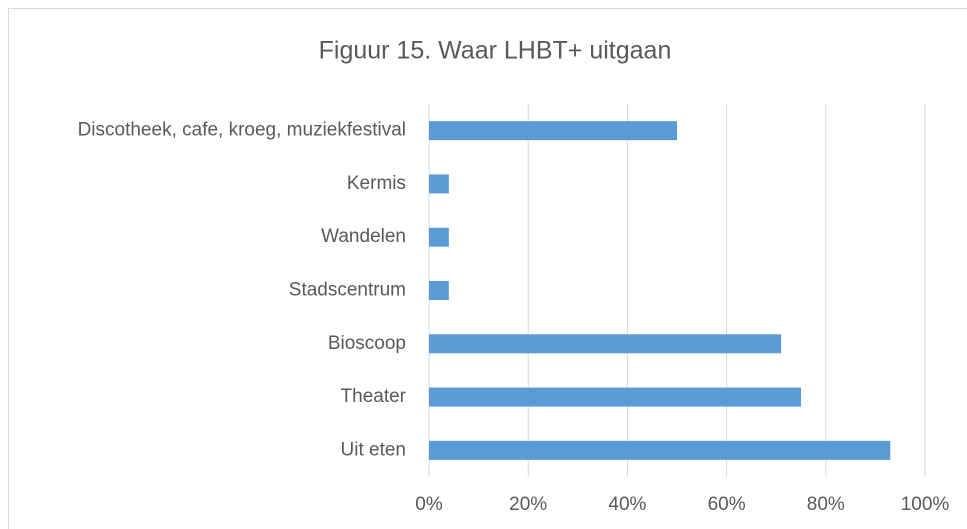 The image size is (967, 529). What do you see at coordinates (727, 504) in the screenshot?
I see `x-tick-label: 60%` at bounding box center [727, 504].